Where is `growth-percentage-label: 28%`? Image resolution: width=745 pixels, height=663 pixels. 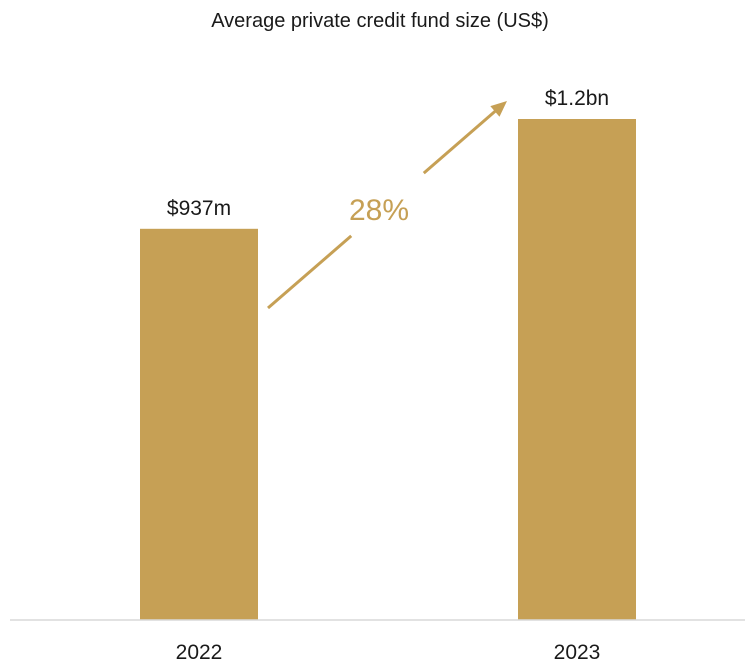 growth-percentage-label: 28% is located at coordinates (379, 210).